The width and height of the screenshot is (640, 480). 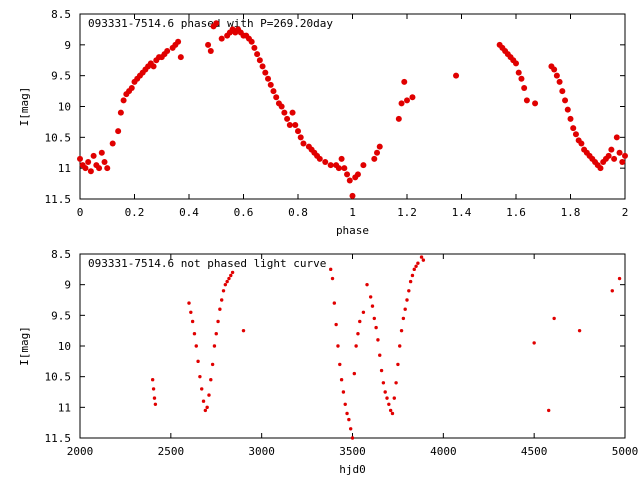 I want to click on x-axis-label: hjd0, so click(x=352, y=469).